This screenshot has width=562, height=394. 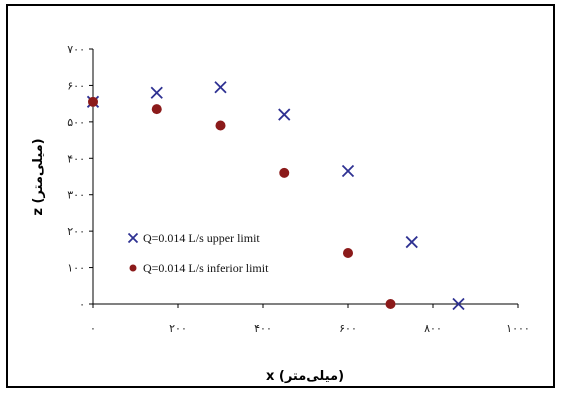 I want to click on legend-label-upper: Q=0.014 L/s upper limit, so click(x=201, y=238).